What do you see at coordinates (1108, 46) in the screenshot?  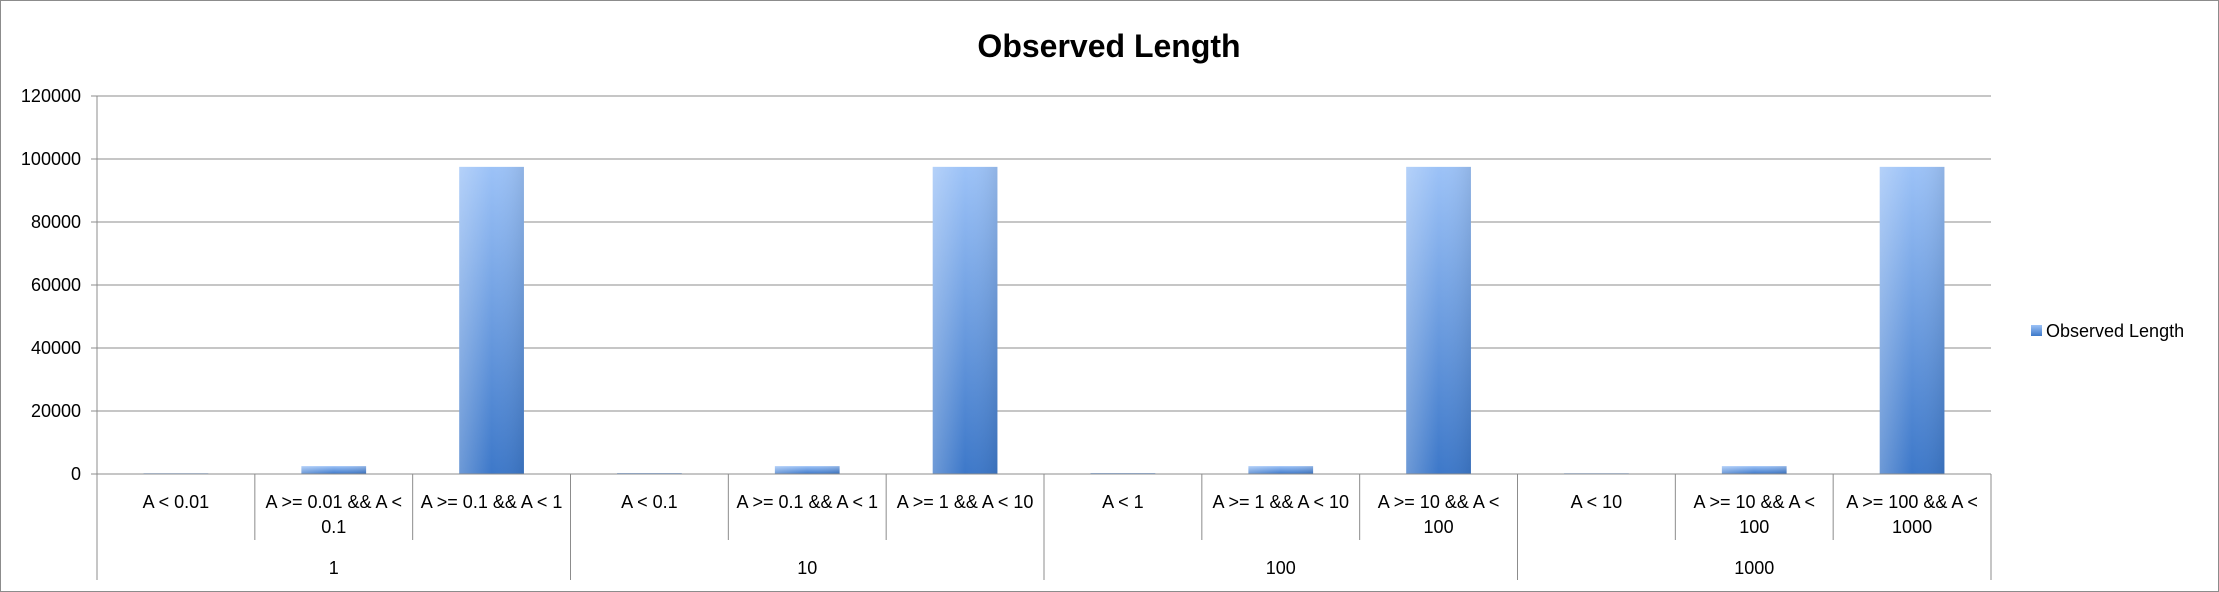 I see `chart-title: Observed Length` at bounding box center [1108, 46].